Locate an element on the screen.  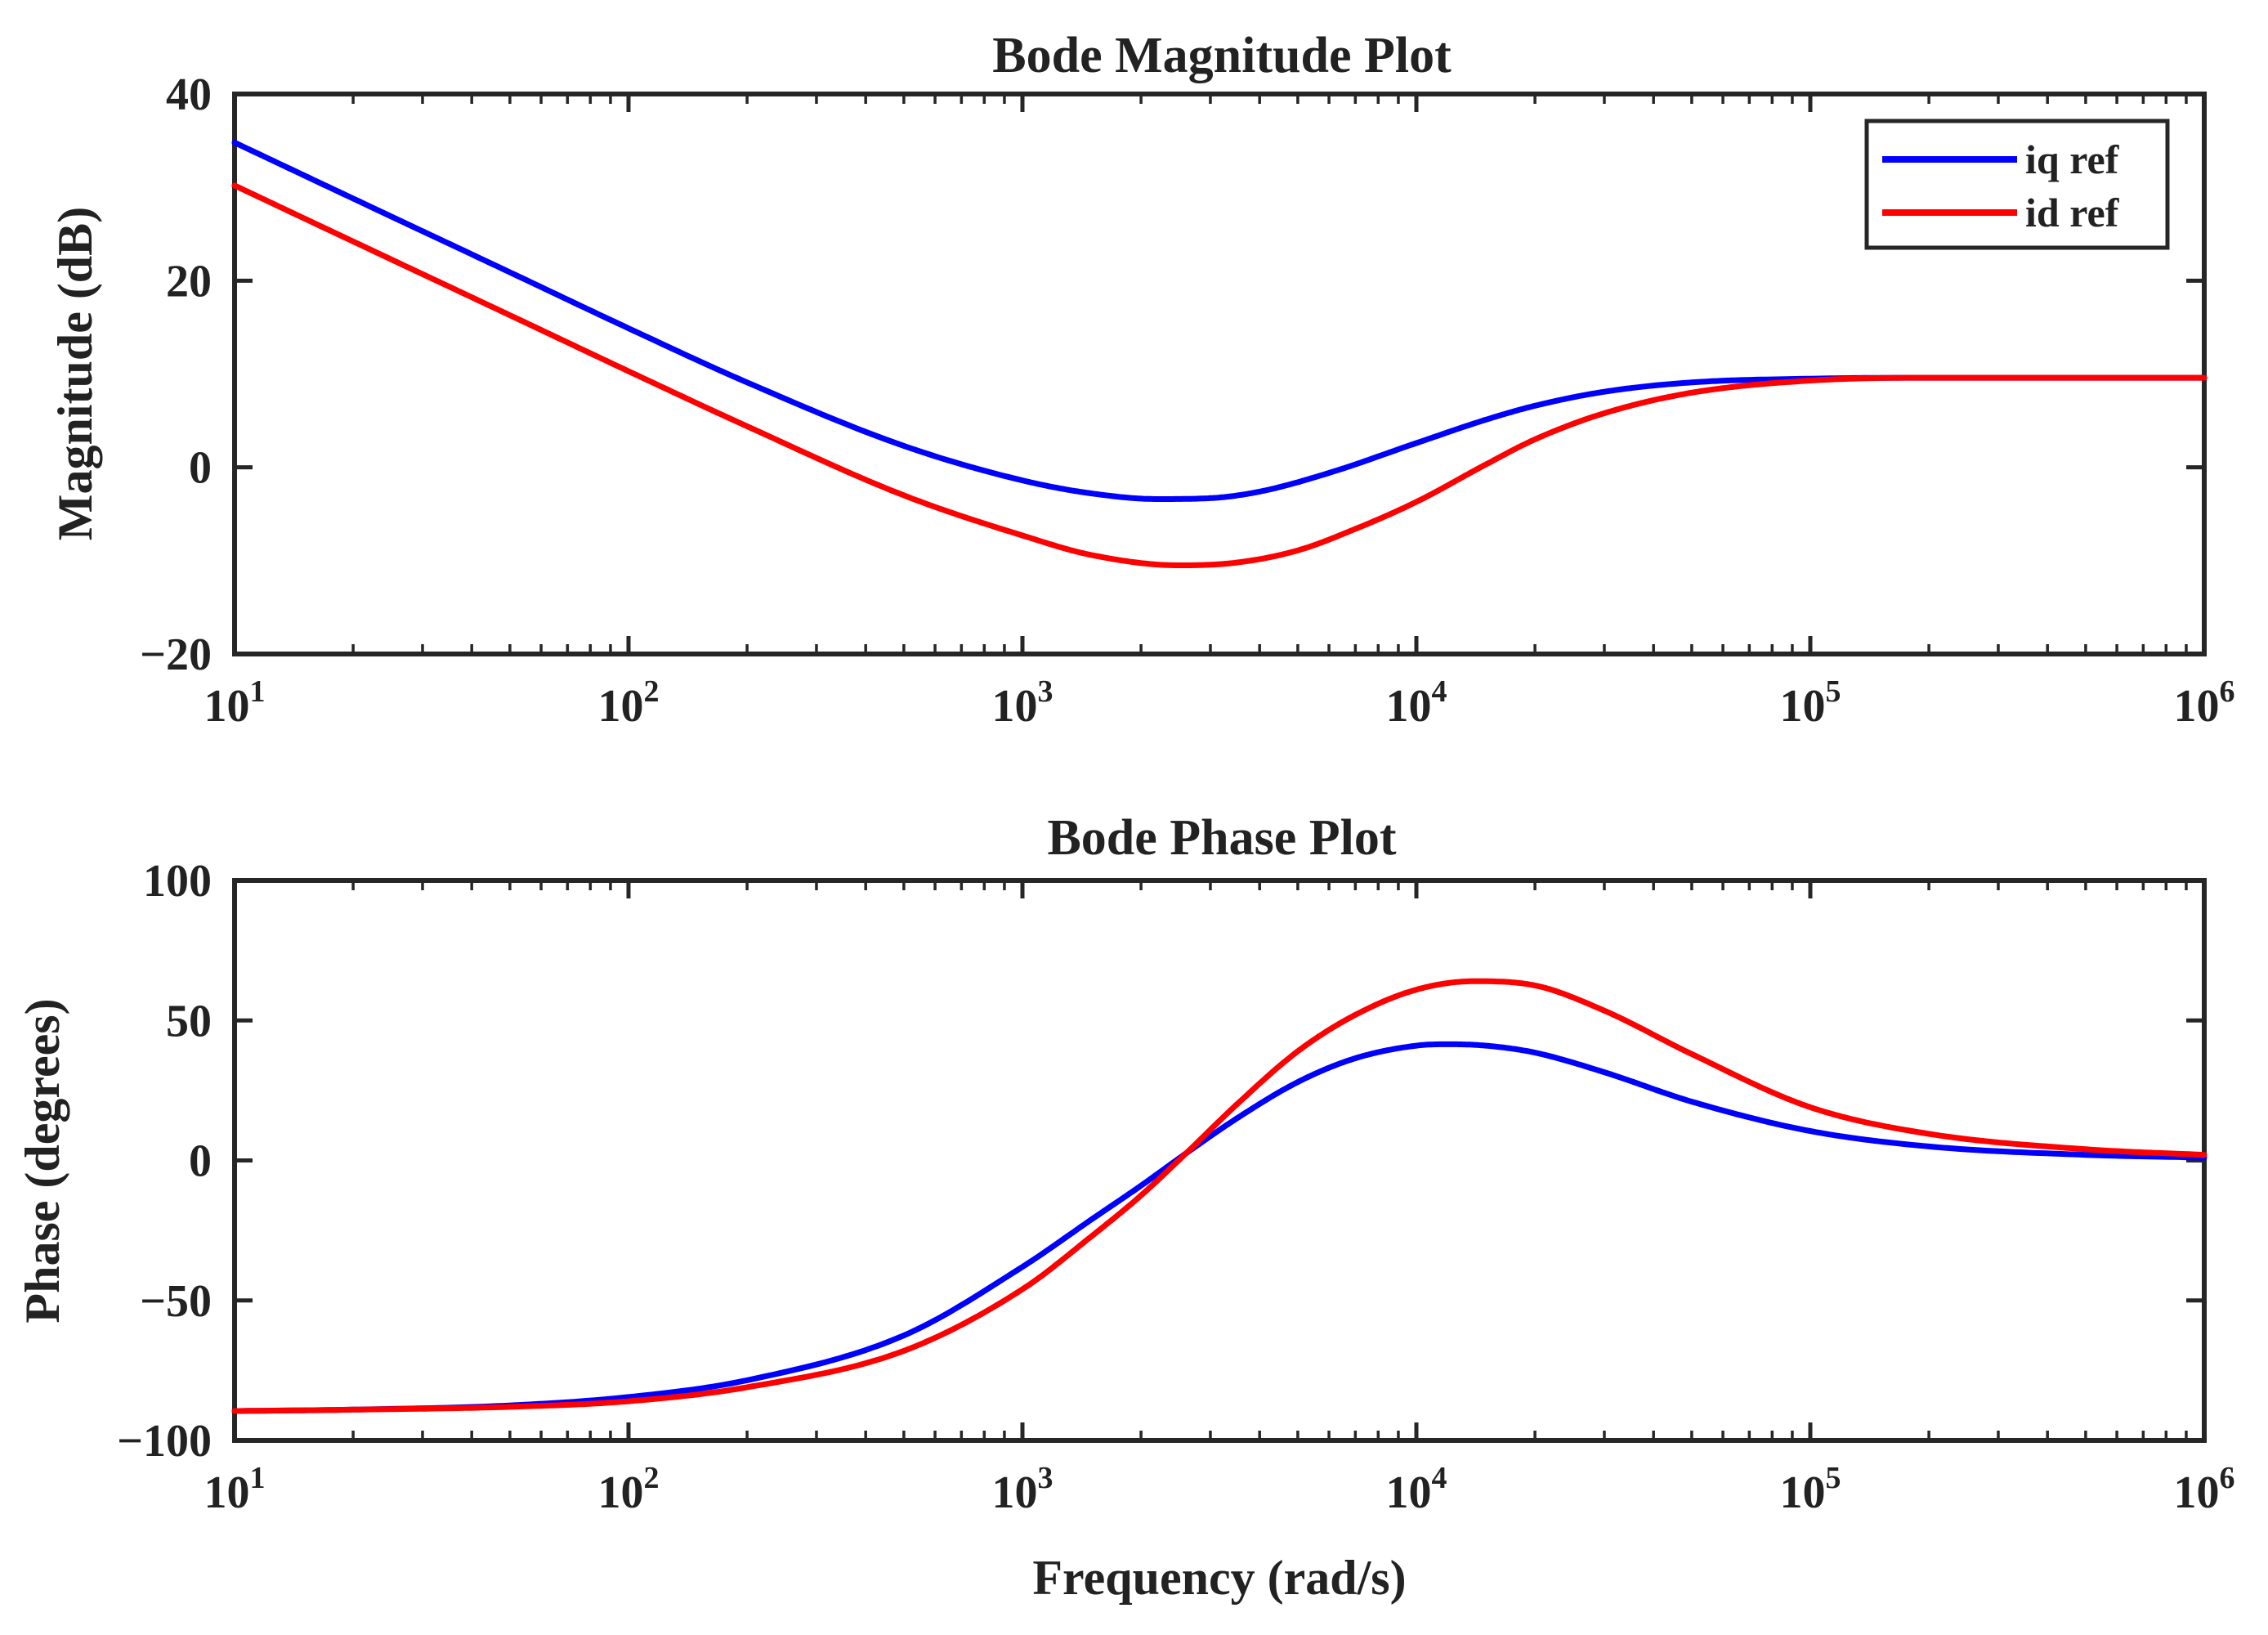
magnitude-y-axis-label: Magnitude (dB) is located at coordinates (75, 373).